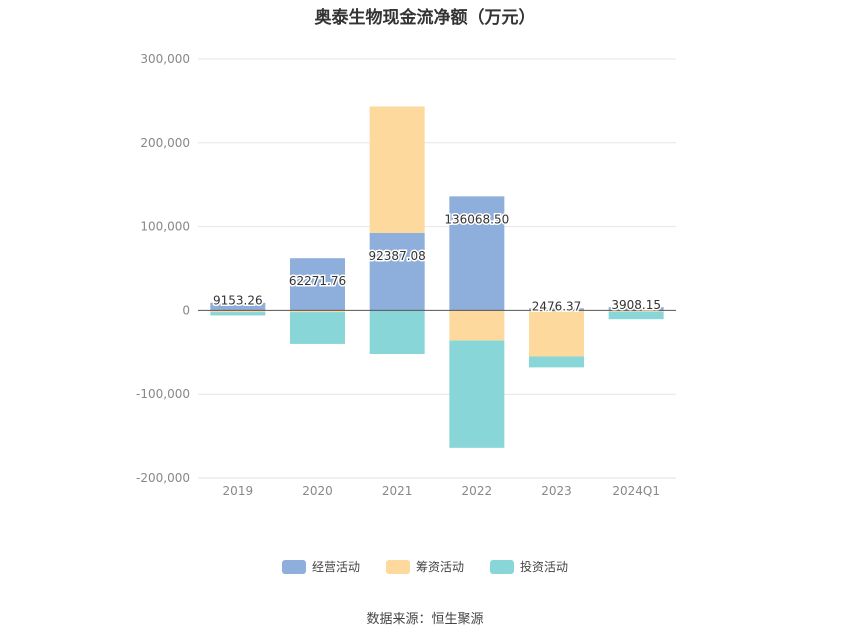 The image size is (850, 637). I want to click on legend-item: 经营活动, so click(320, 566).